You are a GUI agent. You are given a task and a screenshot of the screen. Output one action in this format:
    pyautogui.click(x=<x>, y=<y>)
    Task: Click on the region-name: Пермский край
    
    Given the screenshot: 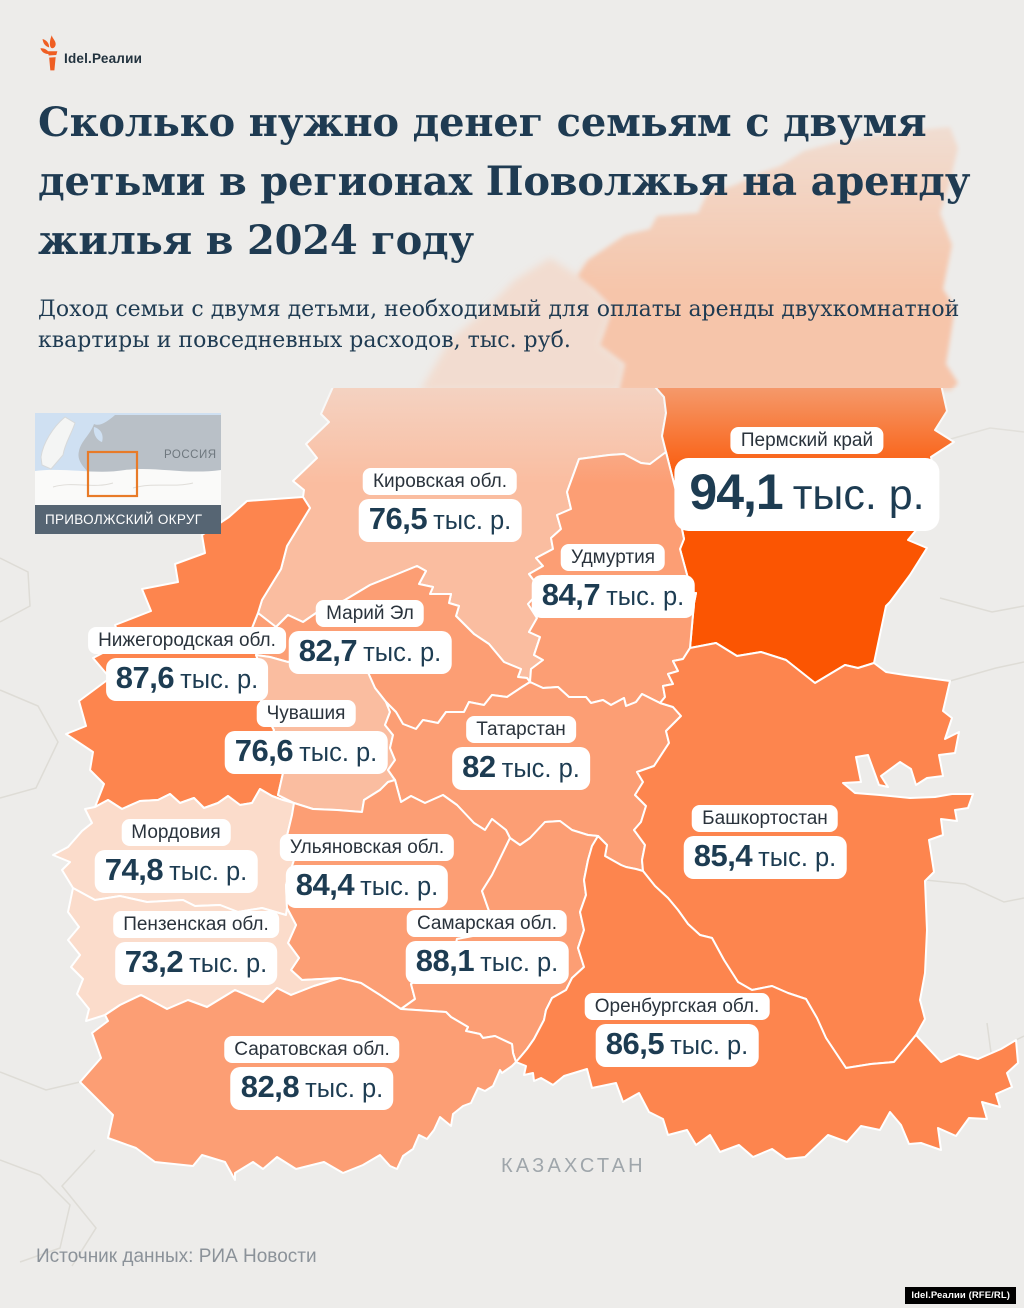 What is the action you would take?
    pyautogui.click(x=807, y=440)
    